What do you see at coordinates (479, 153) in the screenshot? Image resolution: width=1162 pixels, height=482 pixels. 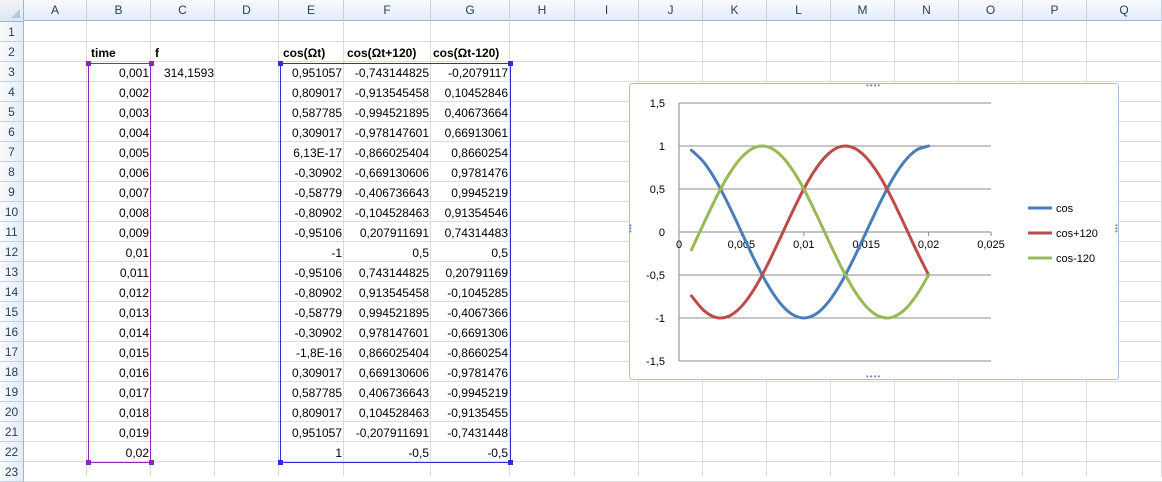 I see `cos-minus-120-cell: 0,8660254` at bounding box center [479, 153].